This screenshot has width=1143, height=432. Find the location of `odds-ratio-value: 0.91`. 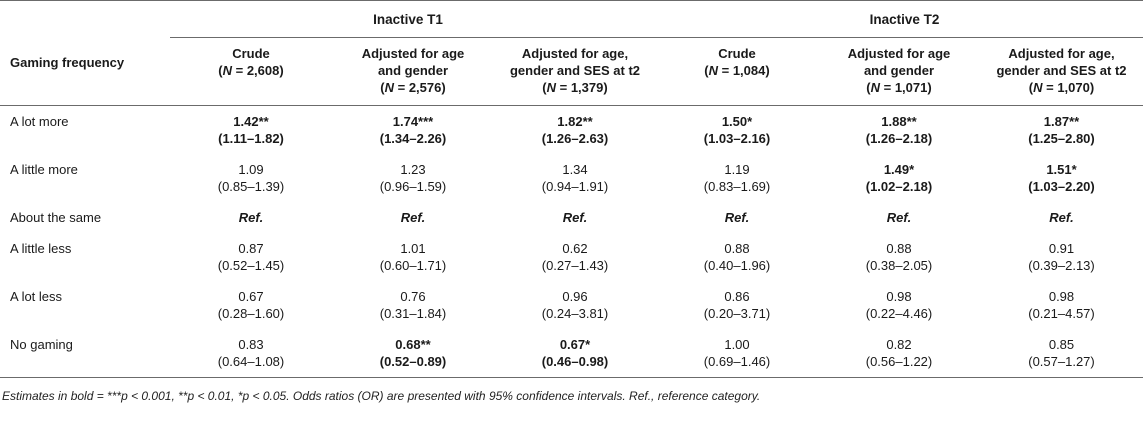

odds-ratio-value: 0.91 is located at coordinates (1061, 248).